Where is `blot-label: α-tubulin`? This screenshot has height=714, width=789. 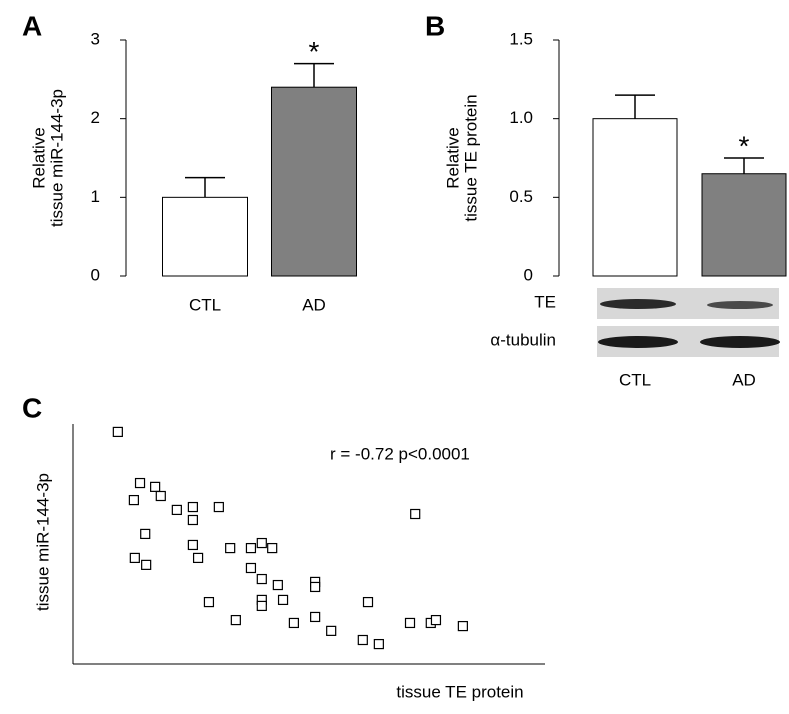
blot-label: α-tubulin is located at coordinates (523, 339).